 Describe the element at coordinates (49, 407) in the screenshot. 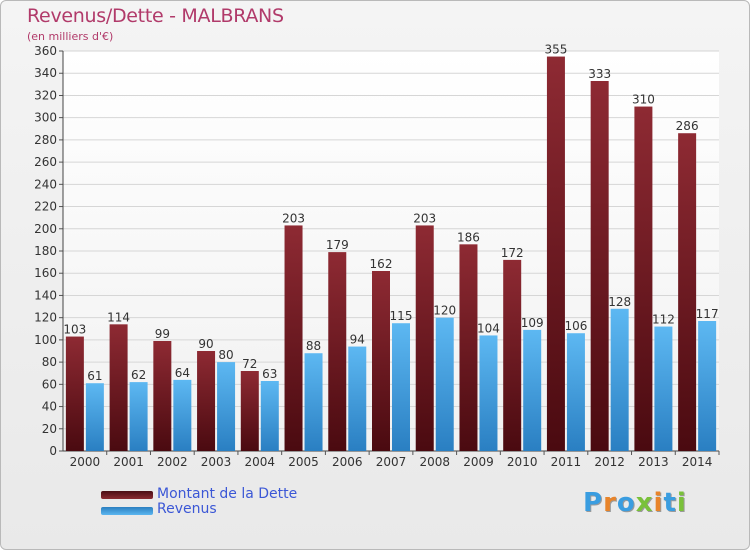

I see `y-tick-label: 40` at that location.